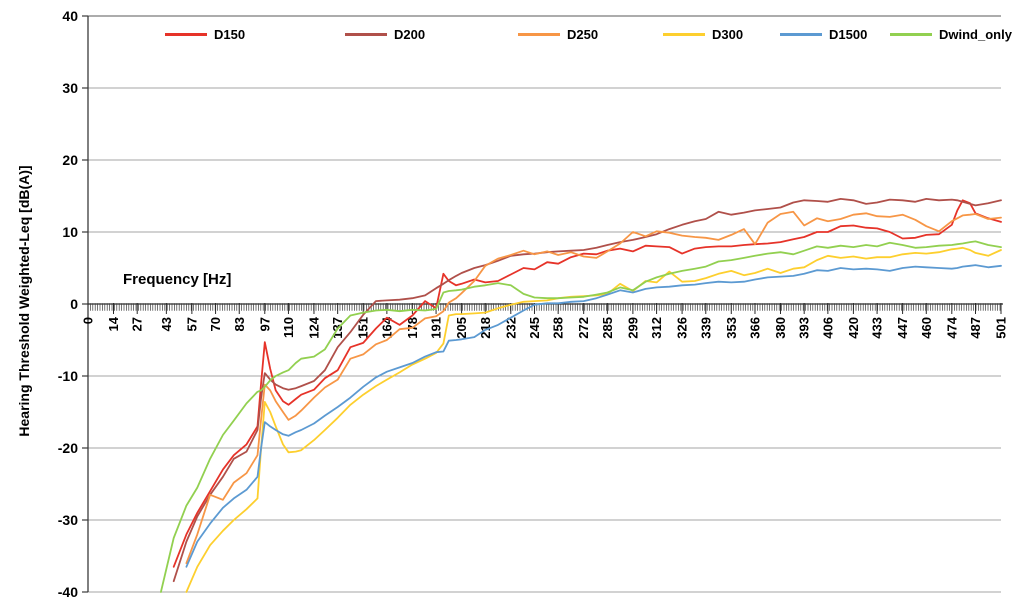 The height and width of the screenshot is (597, 1024). I want to click on legend-item-D250: D250, so click(558, 34).